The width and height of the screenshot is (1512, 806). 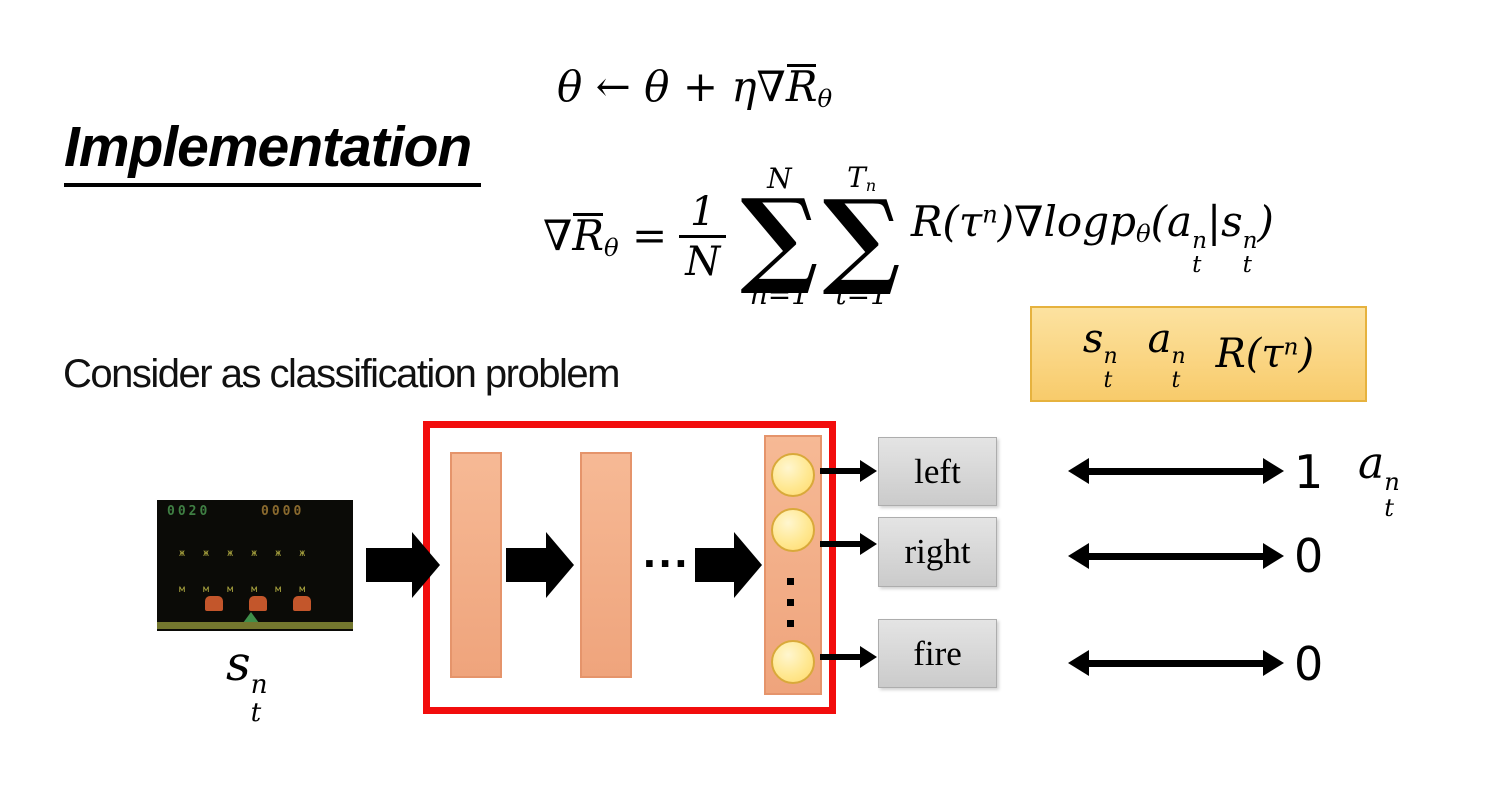 What do you see at coordinates (703, 260) in the screenshot?
I see `fraction-denominator: N` at bounding box center [703, 260].